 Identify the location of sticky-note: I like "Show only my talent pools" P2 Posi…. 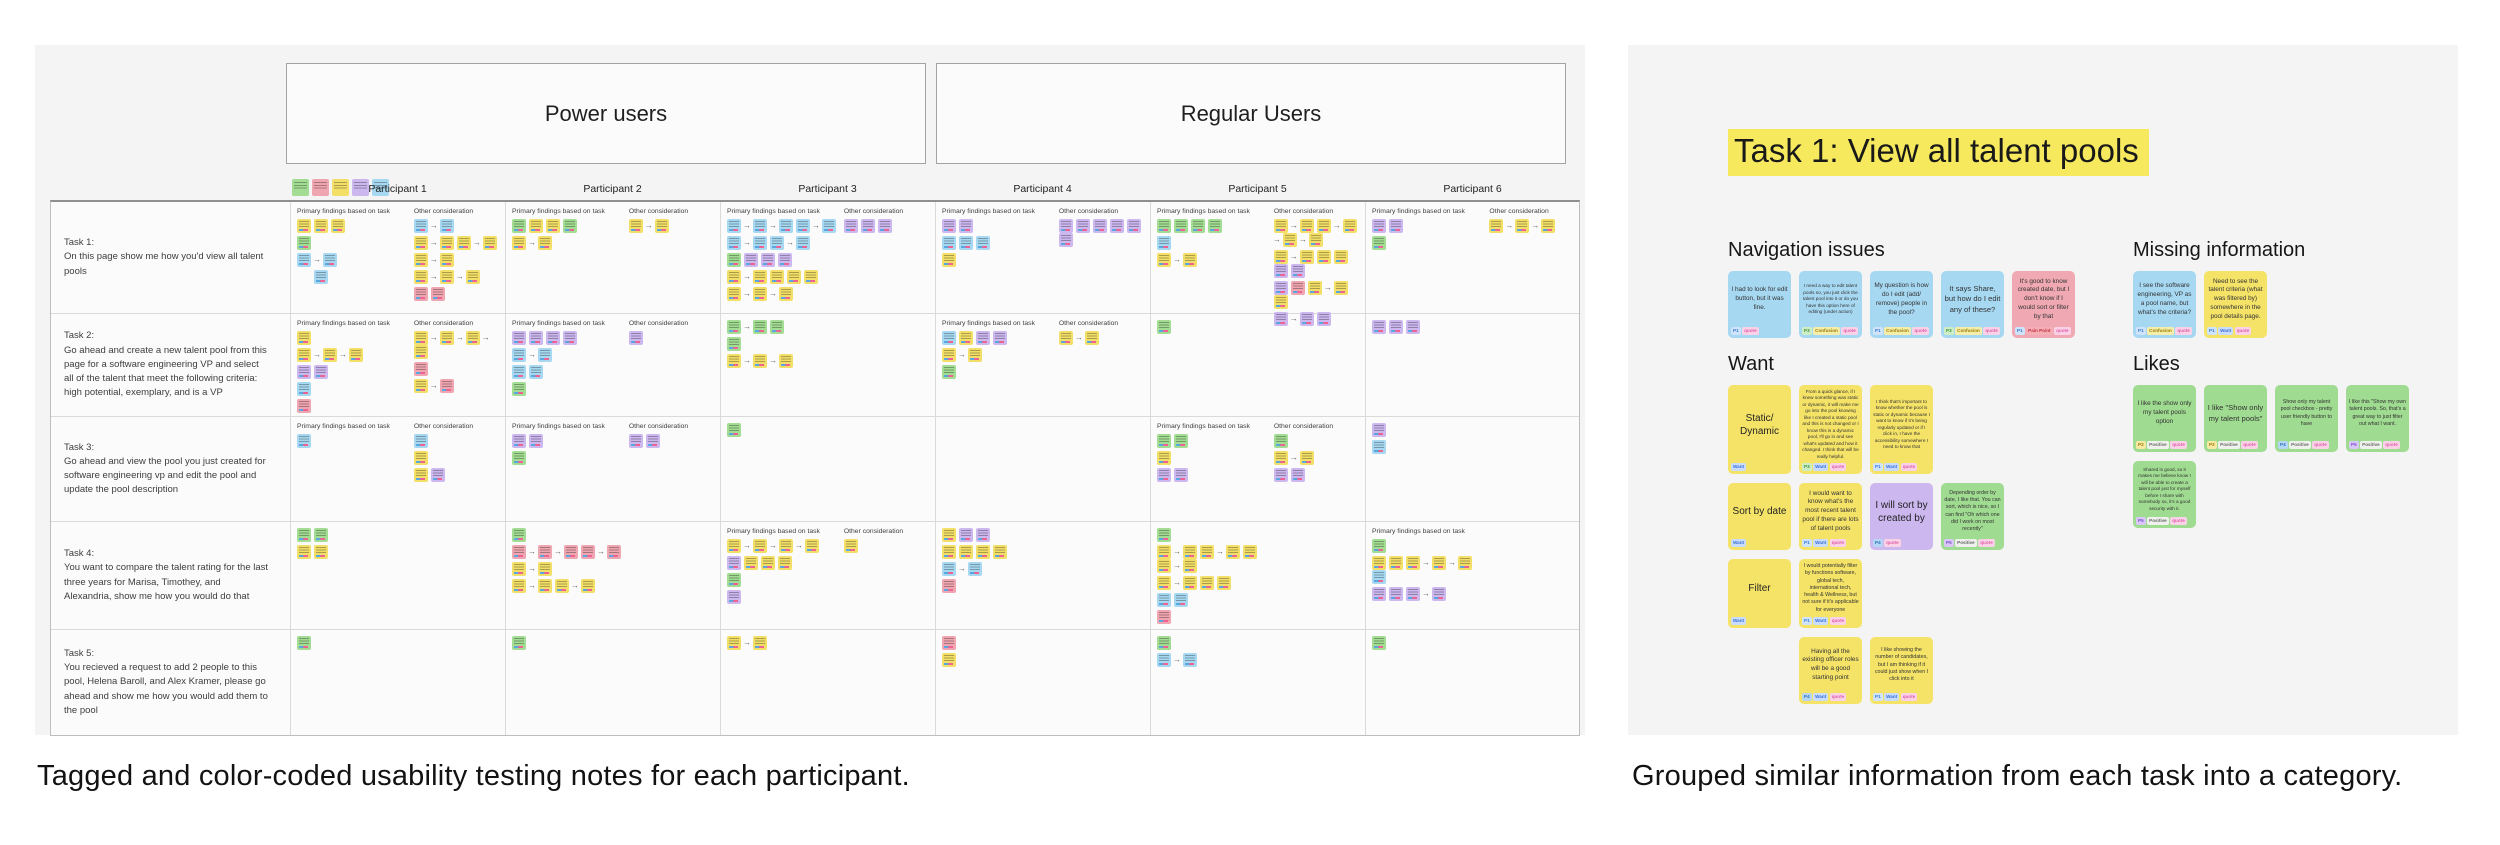
(2235, 418).